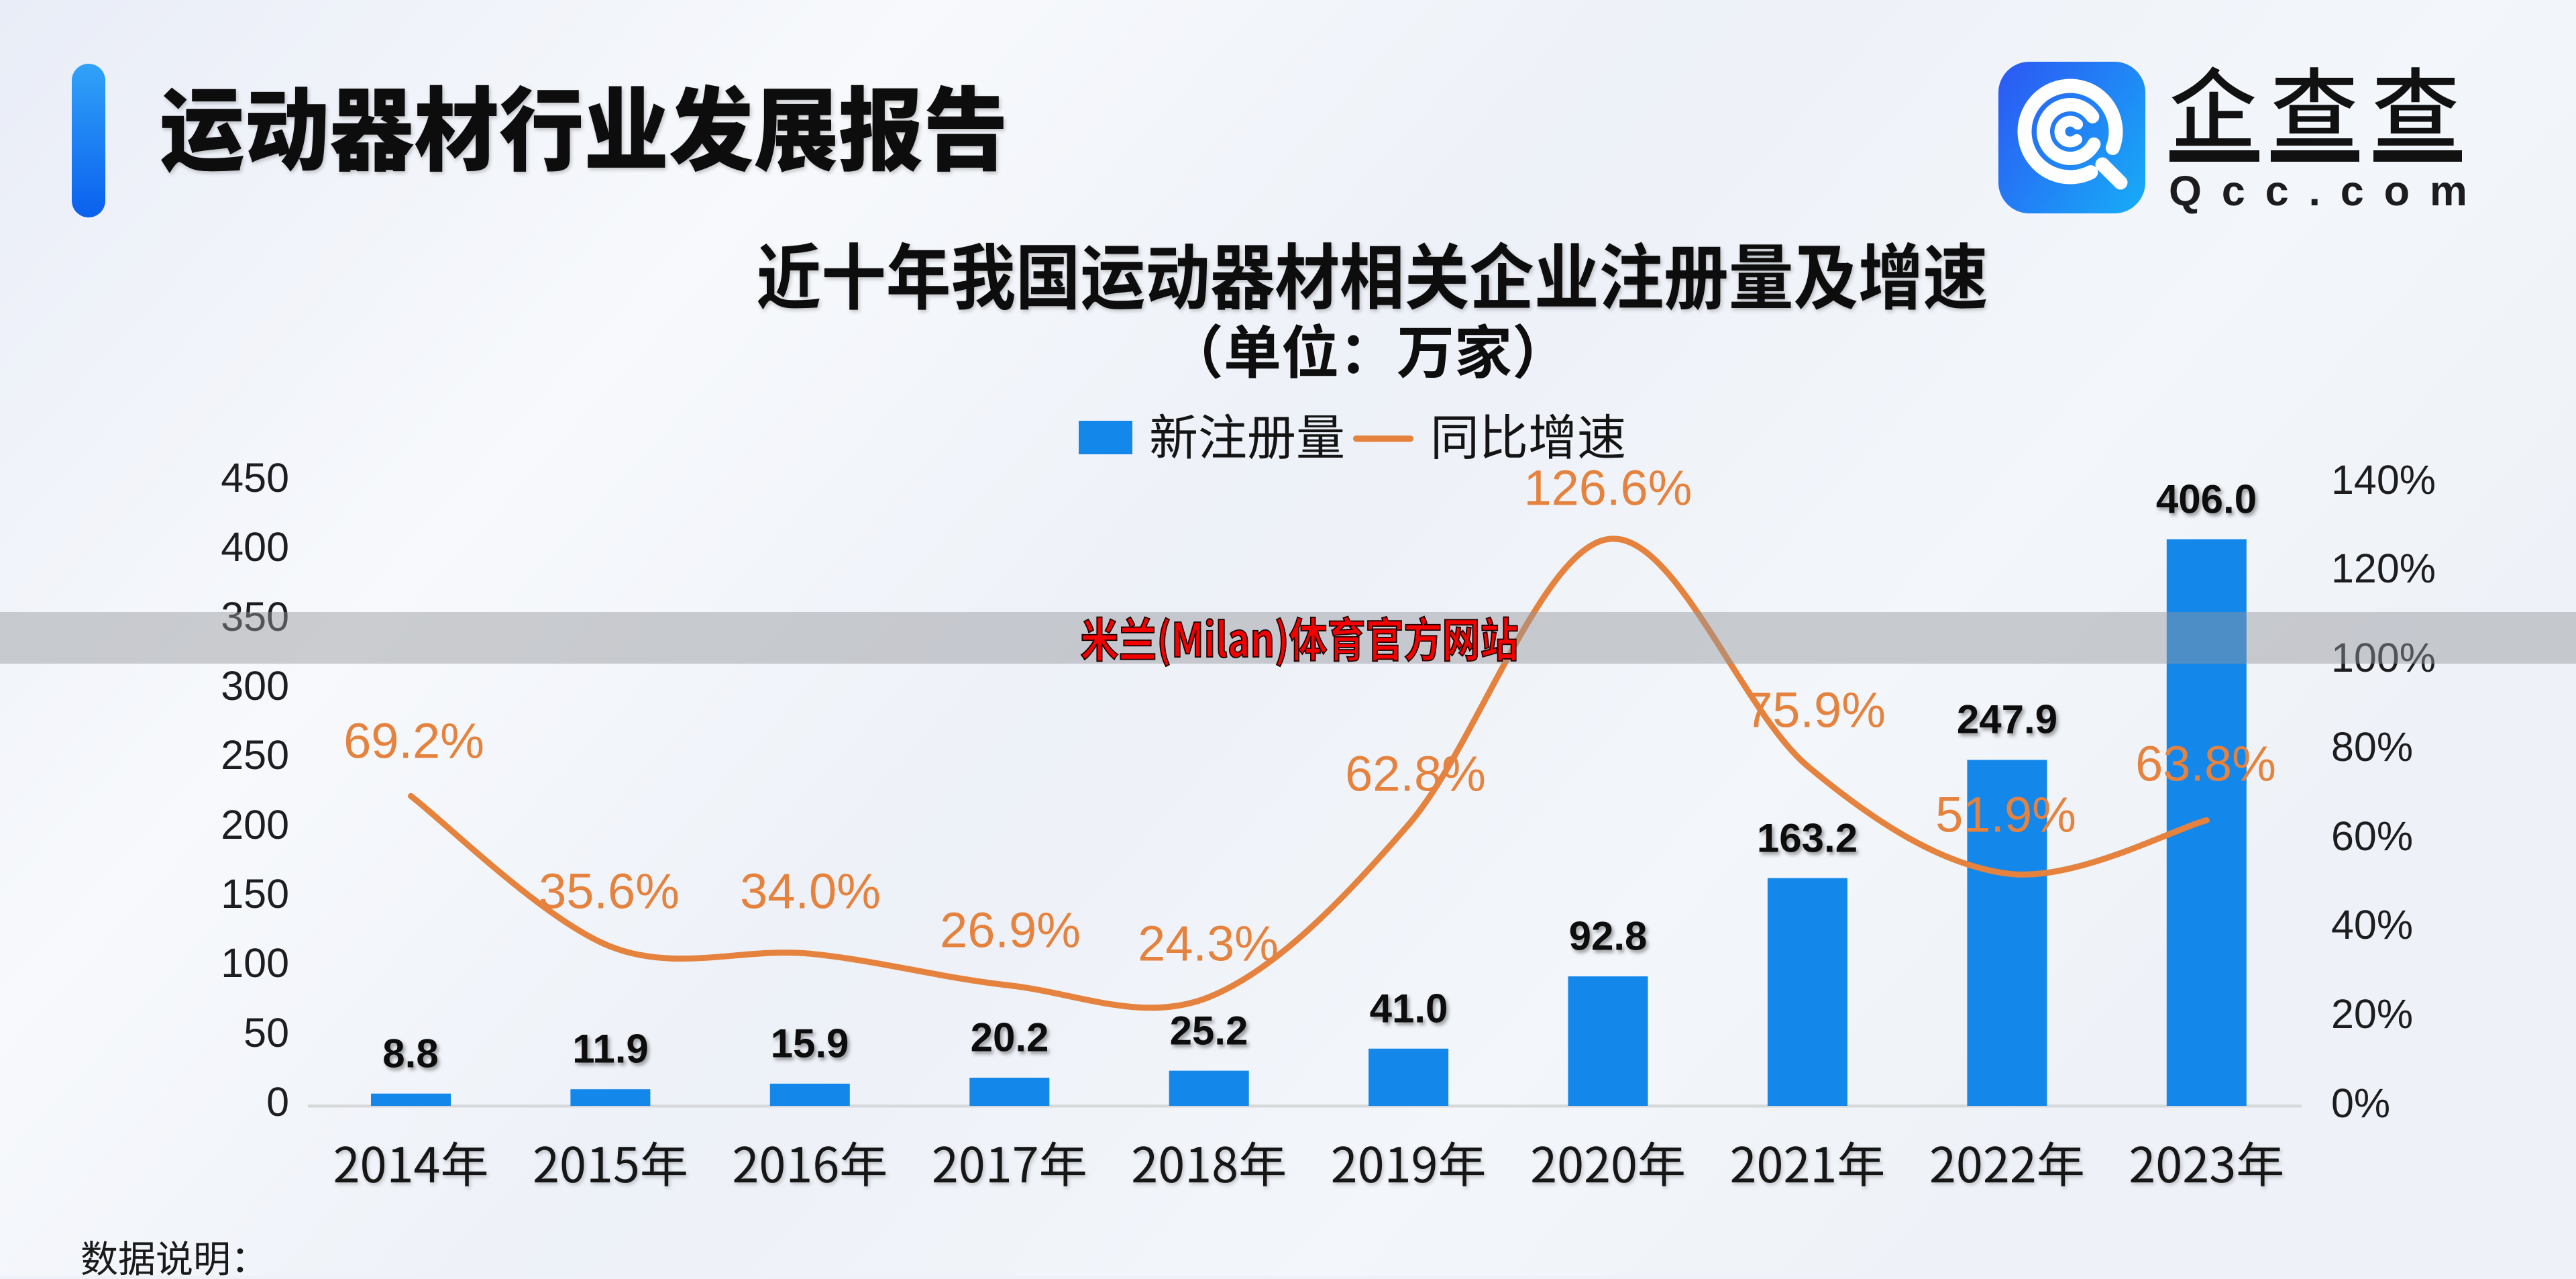 The height and width of the screenshot is (1279, 2576). I want to click on svg-text: 140%, so click(2383, 480).